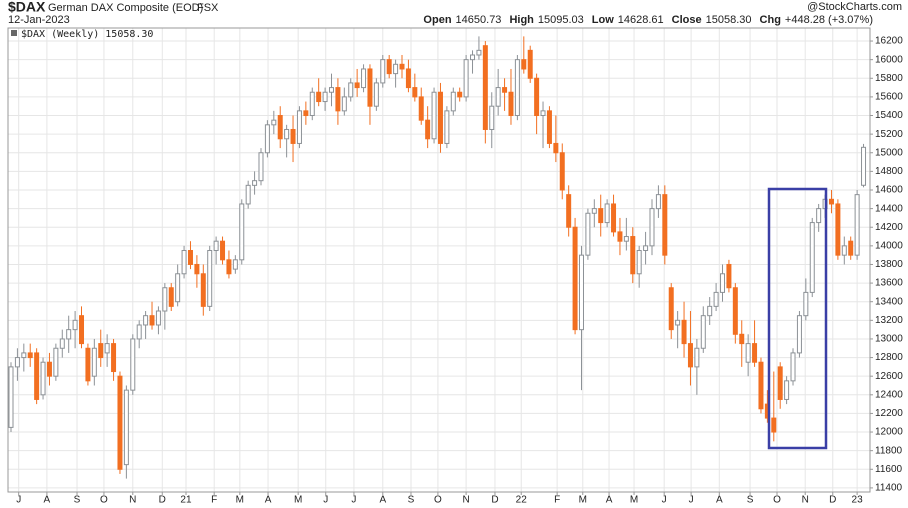  What do you see at coordinates (889, 134) in the screenshot?
I see `y-tick-label: 15200` at bounding box center [889, 134].